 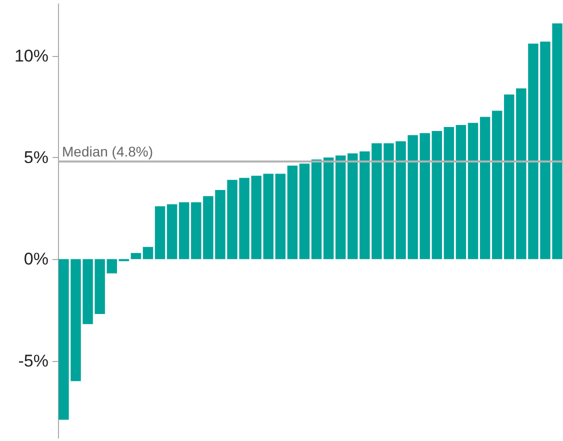 What do you see at coordinates (36, 157) in the screenshot?
I see `y-tick-label: 5%` at bounding box center [36, 157].